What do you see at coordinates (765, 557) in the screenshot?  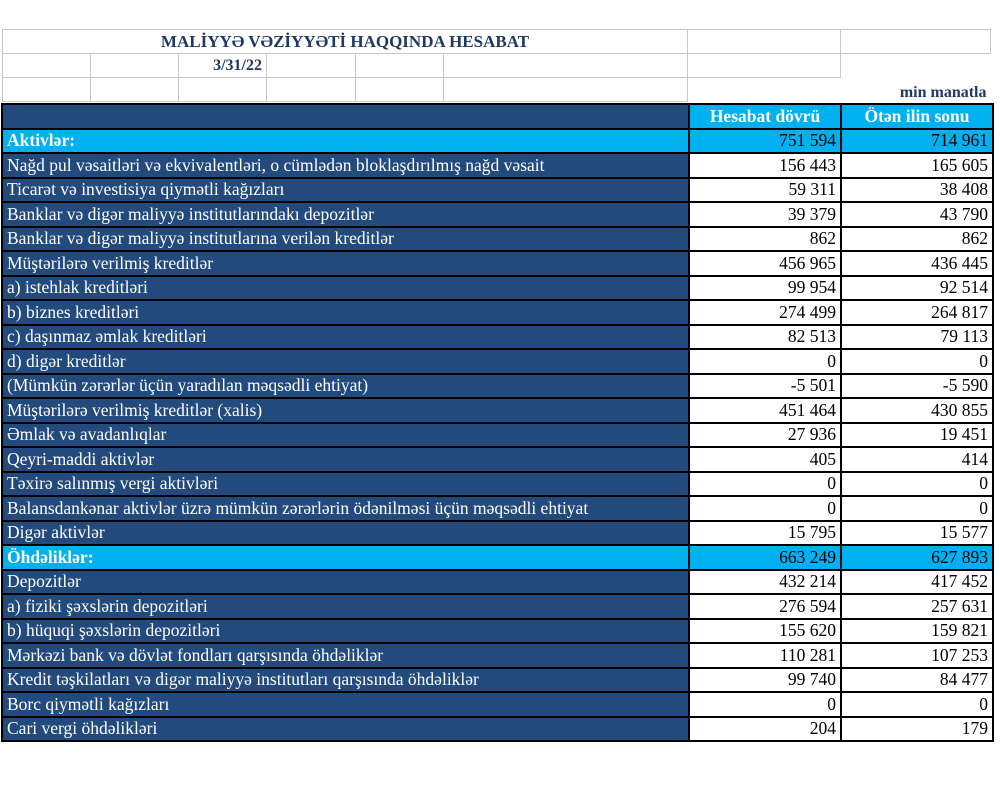 I see `current-period-value: 663 249` at bounding box center [765, 557].